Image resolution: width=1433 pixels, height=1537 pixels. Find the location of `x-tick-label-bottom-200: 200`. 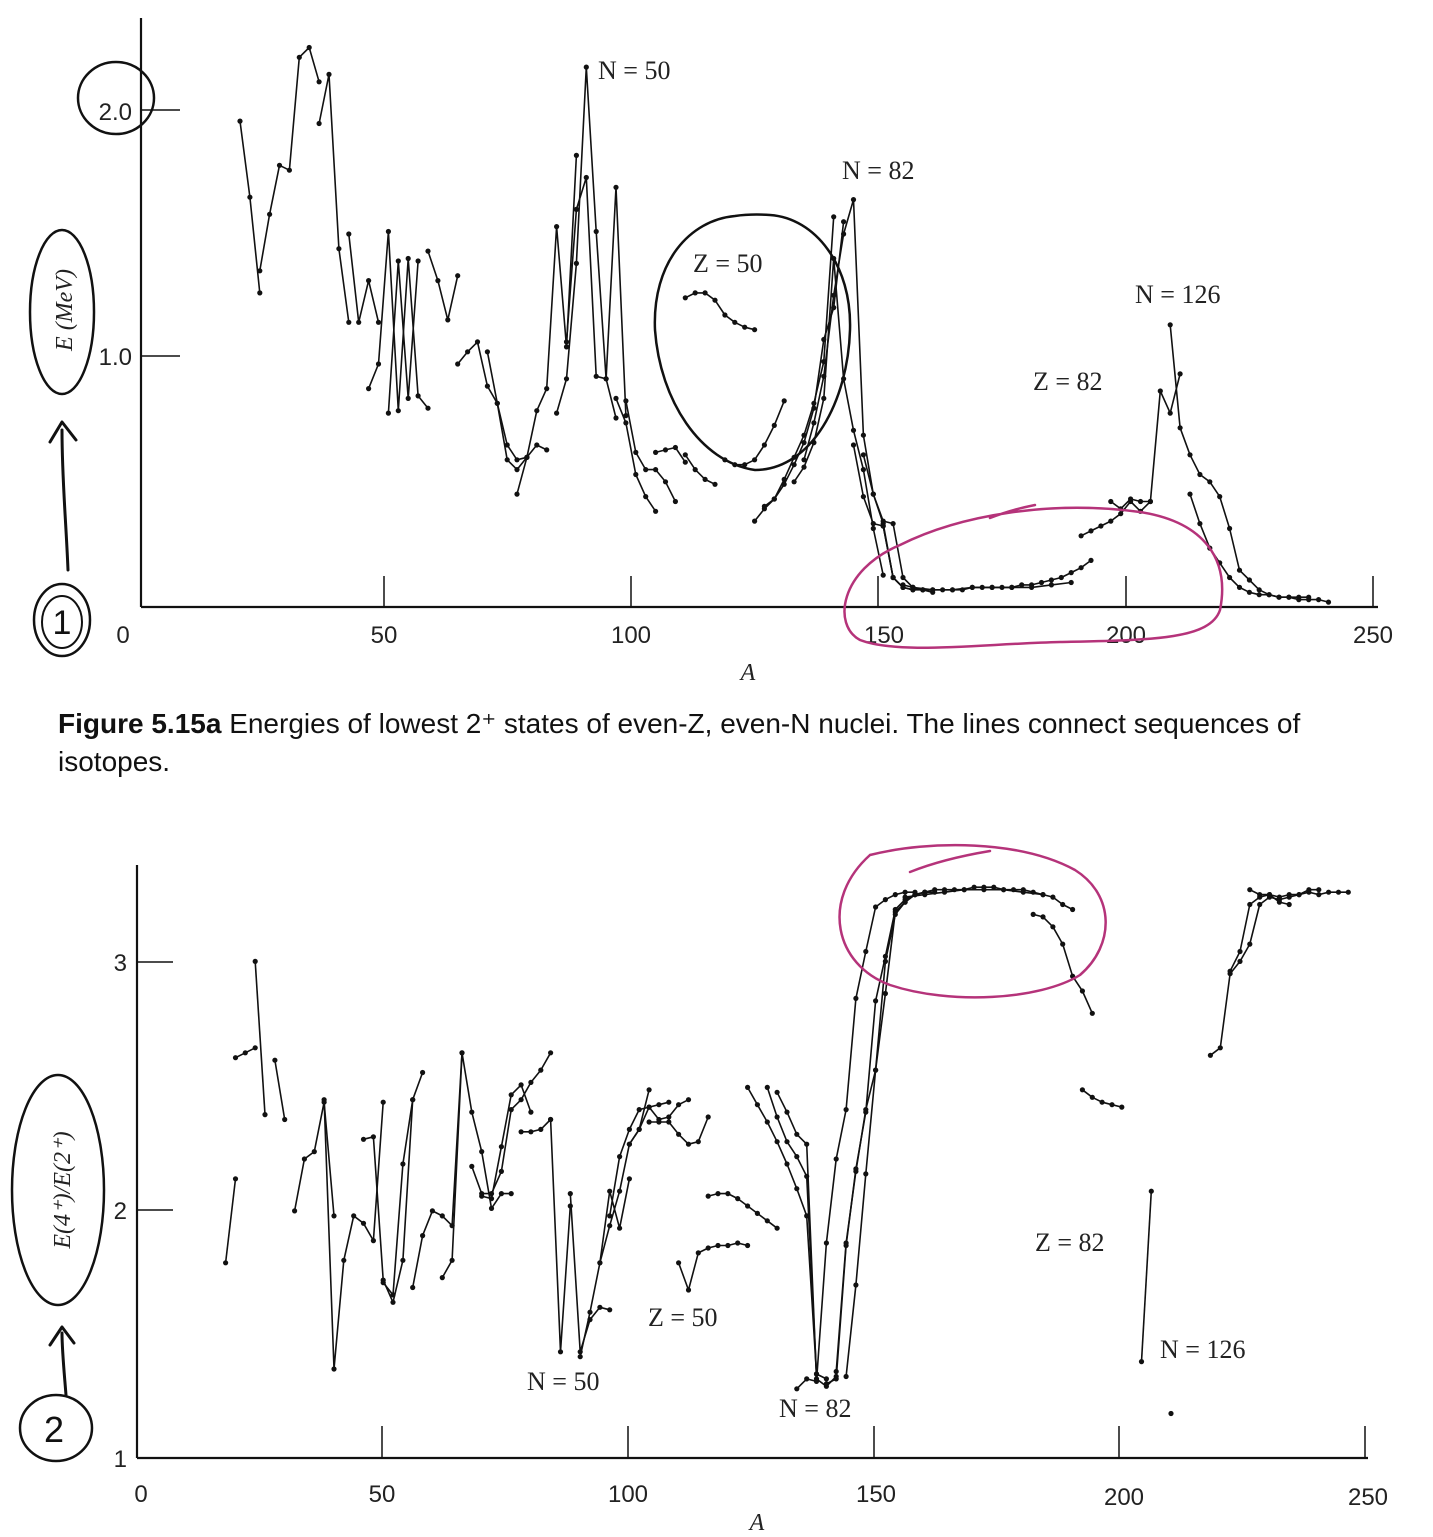

x-tick-label-bottom-200: 200 is located at coordinates (1124, 1497).